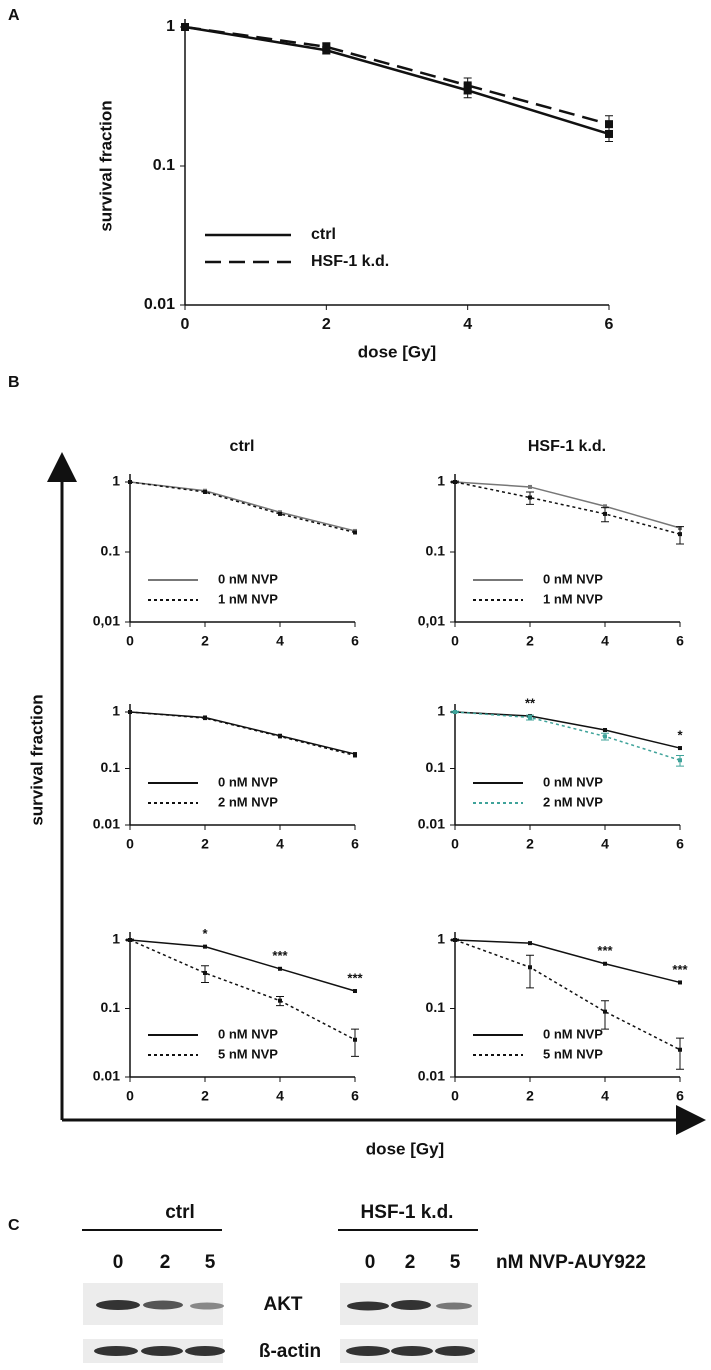 The width and height of the screenshot is (711, 1370). What do you see at coordinates (405, 1148) in the screenshot?
I see `x-axis-label: dose [Gy]` at bounding box center [405, 1148].